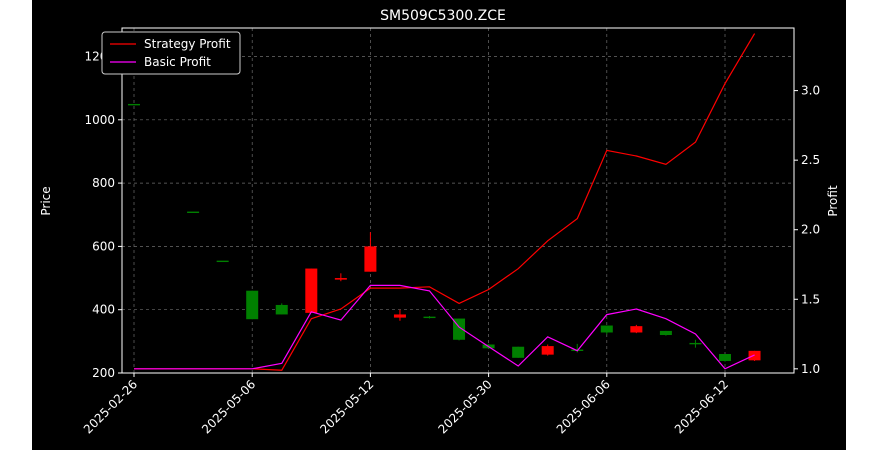 This screenshot has height=455, width=878. What do you see at coordinates (103, 183) in the screenshot?
I see `left-tick-label: 800` at bounding box center [103, 183].